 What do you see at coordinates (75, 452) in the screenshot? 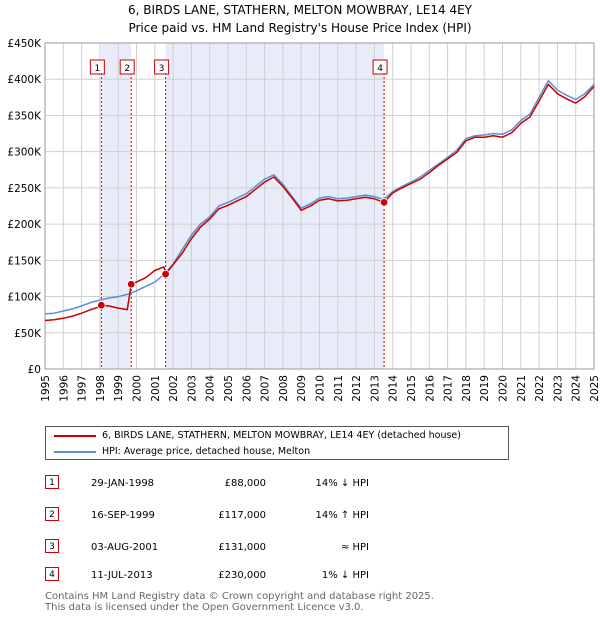
I see `legend-swatch-hpi` at bounding box center [75, 452].